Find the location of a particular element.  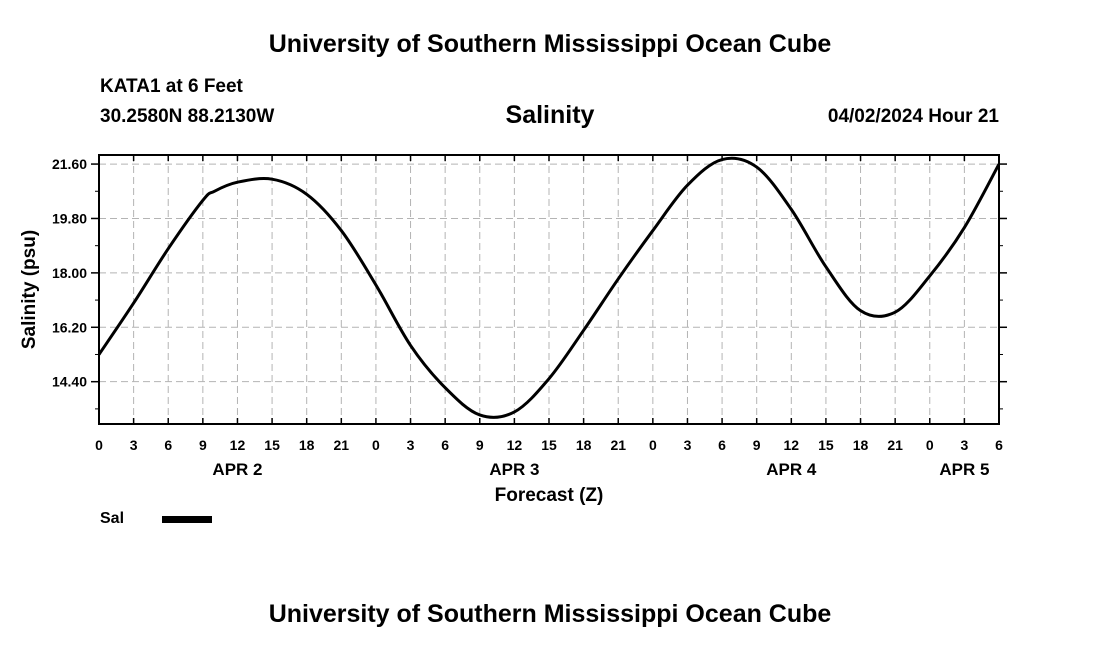

station-label: KATA1 at 6 Feet is located at coordinates (171, 86).